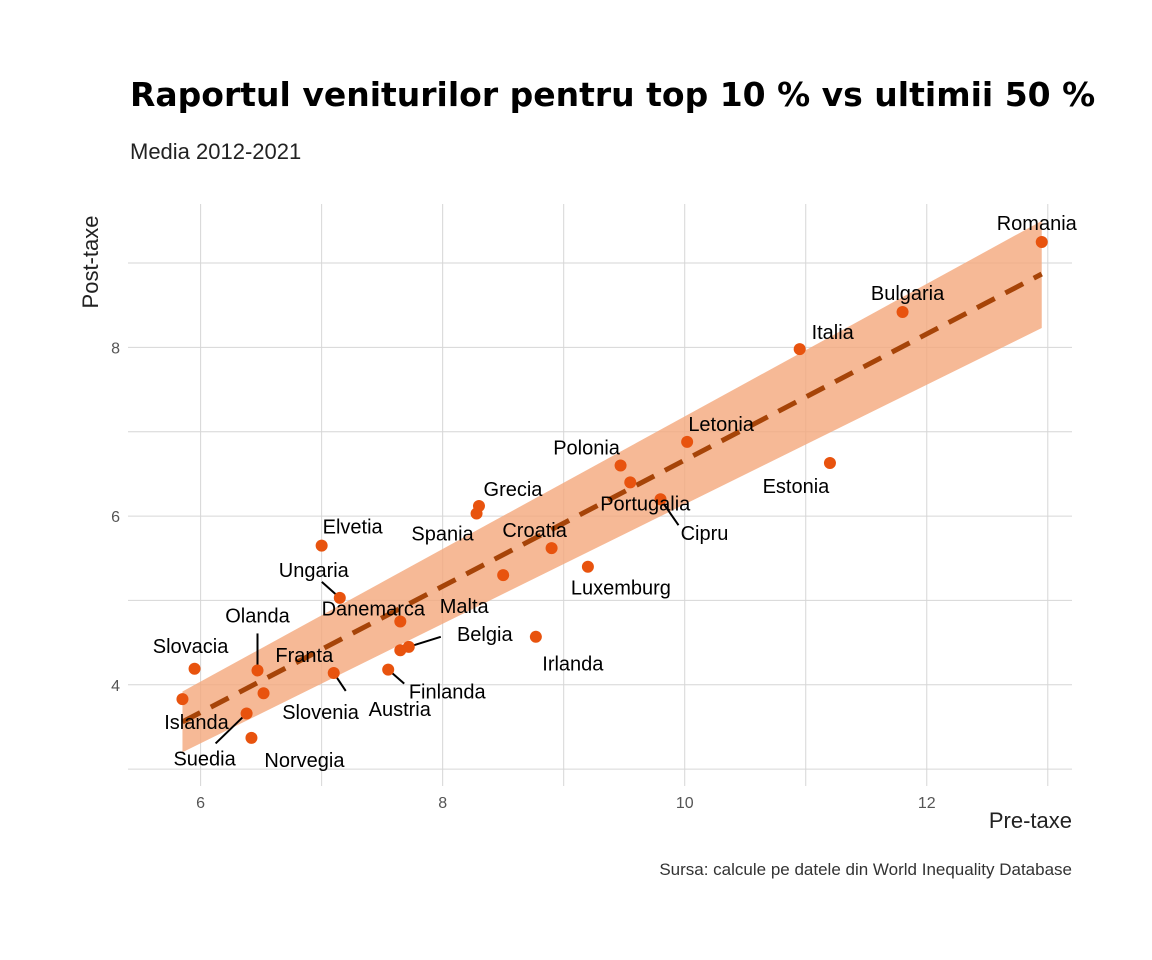 This screenshot has height=960, width=1152. I want to click on point-label: Portugalia, so click(645, 504).